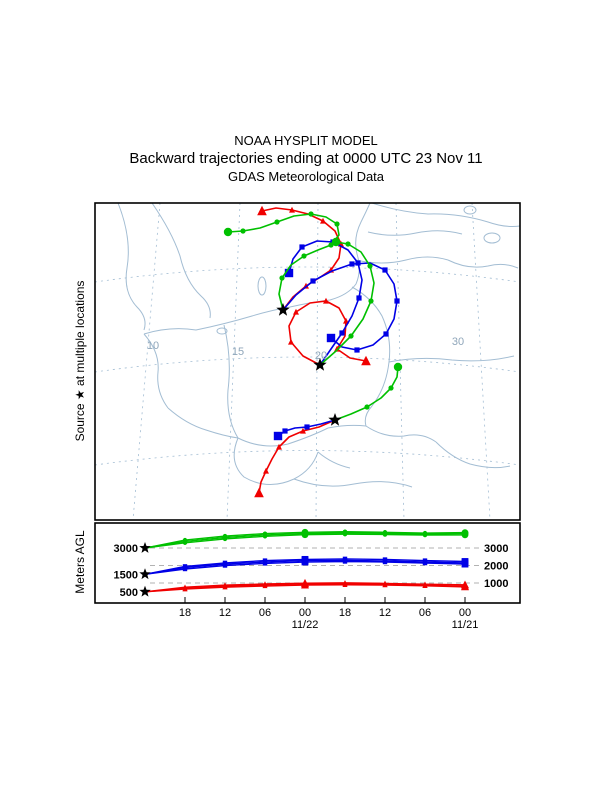 This screenshot has width=612, height=792. I want to click on svg-text: 500, so click(129, 593).